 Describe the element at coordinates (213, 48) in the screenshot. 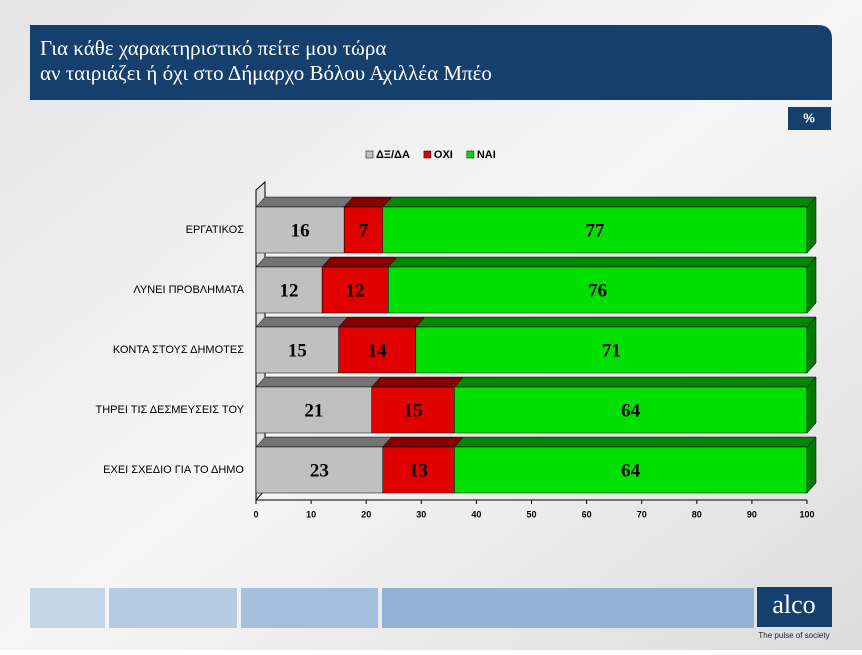

I see `title-line: Για κάθε χαρακτηριστικό πείτε μου τώρα` at that location.